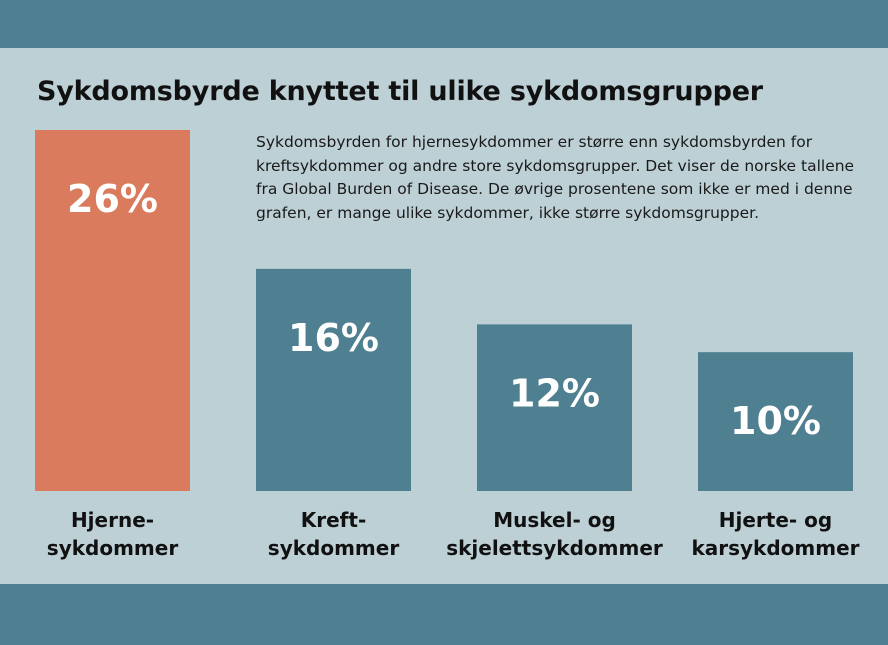 The width and height of the screenshot is (888, 645). I want to click on value-label-3: 10%, so click(775, 421).